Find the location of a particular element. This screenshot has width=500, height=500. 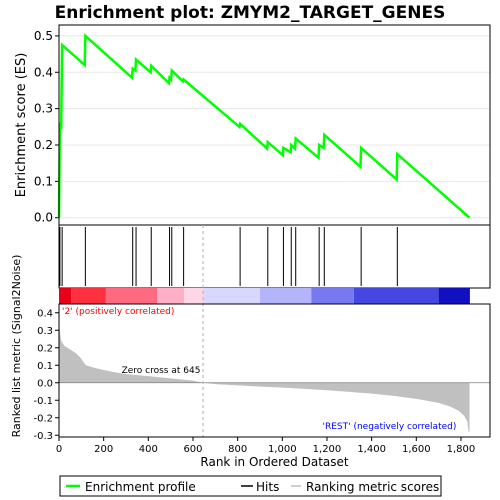

es-y-tick-label: 0.5 is located at coordinates (43, 36).